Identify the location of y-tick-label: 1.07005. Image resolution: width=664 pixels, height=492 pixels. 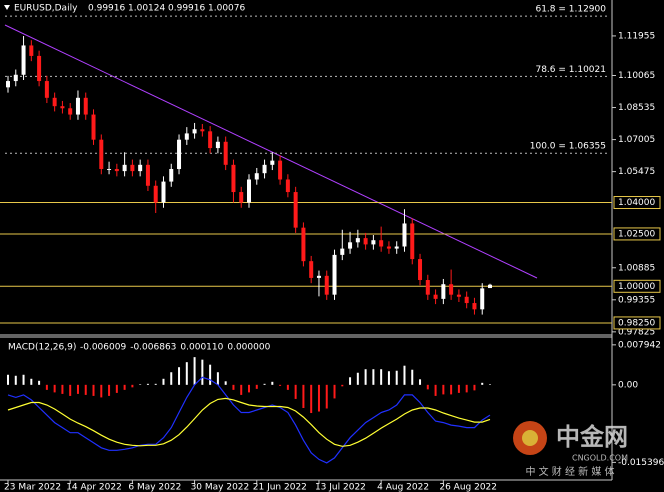
(636, 140).